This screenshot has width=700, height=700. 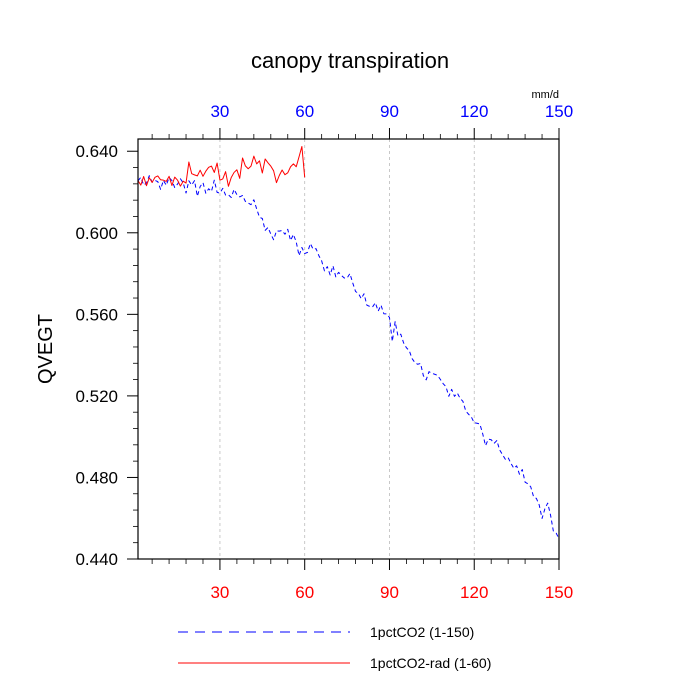 I want to click on x-tick-label-top: 30, so click(x=219, y=111).